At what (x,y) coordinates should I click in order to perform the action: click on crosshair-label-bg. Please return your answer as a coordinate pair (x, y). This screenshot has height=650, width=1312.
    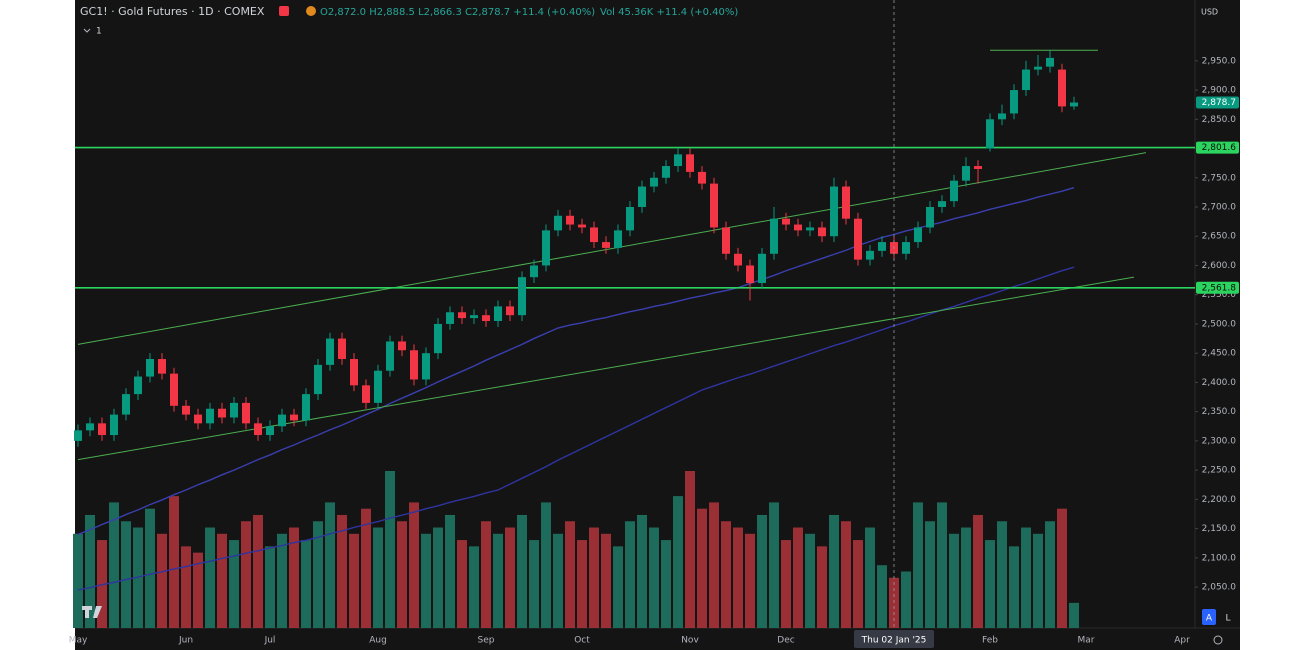
    Looking at the image, I should click on (894, 639).